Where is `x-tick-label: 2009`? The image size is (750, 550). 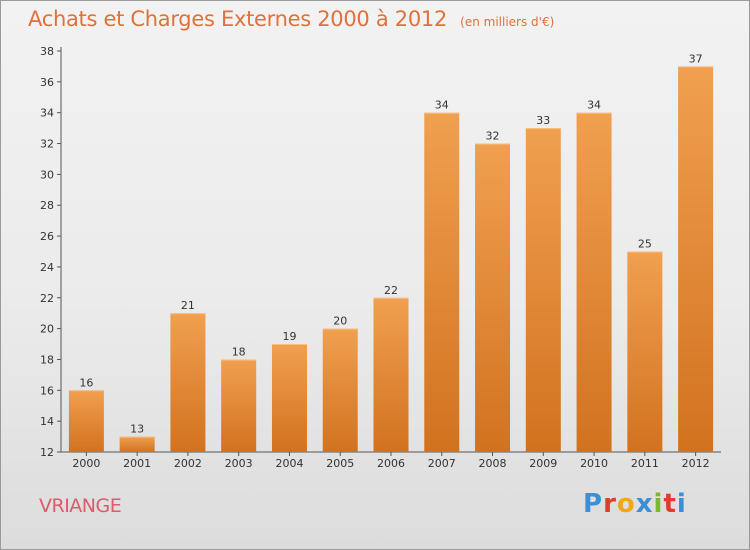
x-tick-label: 2009 is located at coordinates (543, 463).